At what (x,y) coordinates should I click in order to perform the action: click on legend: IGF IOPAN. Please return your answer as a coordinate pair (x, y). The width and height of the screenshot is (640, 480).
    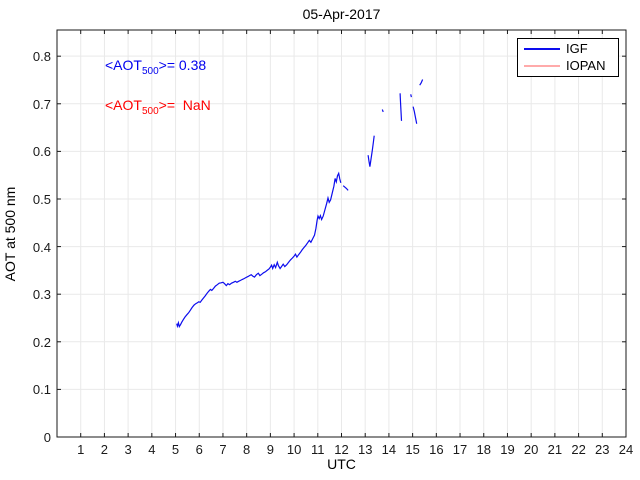
    Looking at the image, I should click on (568, 57).